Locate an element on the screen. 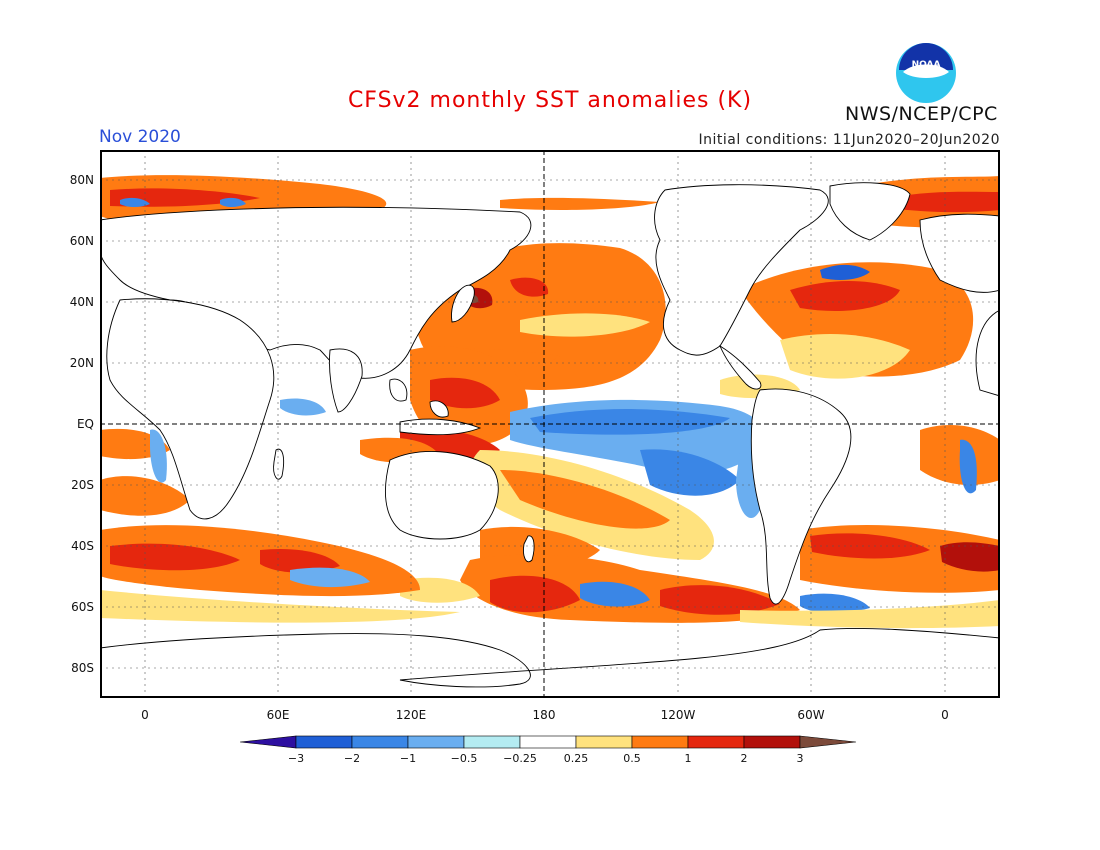 Image resolution: width=1100 pixels, height=850 pixels. lat-label: 60S is located at coordinates (82, 607).